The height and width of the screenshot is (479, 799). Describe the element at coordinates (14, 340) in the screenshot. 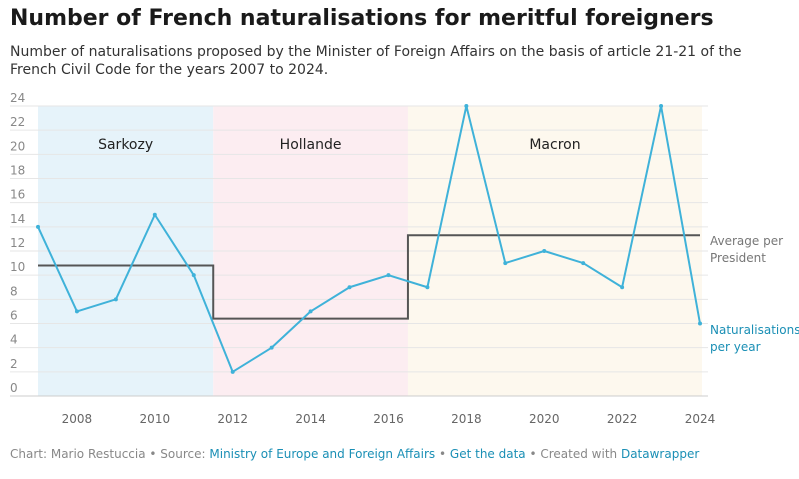

I see `y-tick-label: 4` at that location.